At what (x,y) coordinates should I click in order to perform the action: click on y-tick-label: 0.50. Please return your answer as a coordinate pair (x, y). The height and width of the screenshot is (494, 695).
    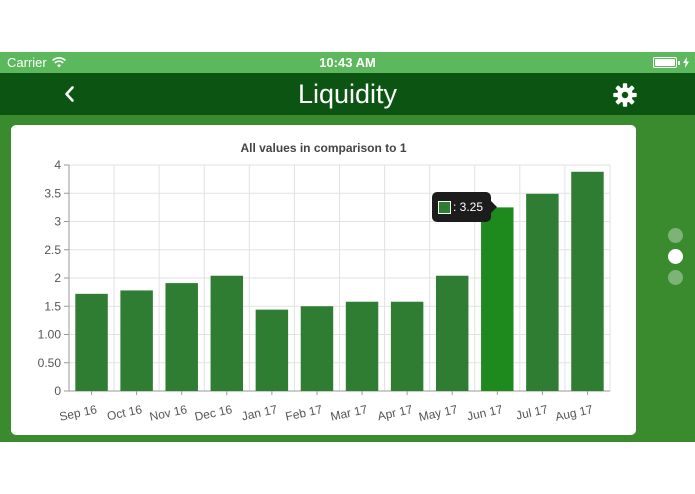
    Looking at the image, I should click on (50, 363).